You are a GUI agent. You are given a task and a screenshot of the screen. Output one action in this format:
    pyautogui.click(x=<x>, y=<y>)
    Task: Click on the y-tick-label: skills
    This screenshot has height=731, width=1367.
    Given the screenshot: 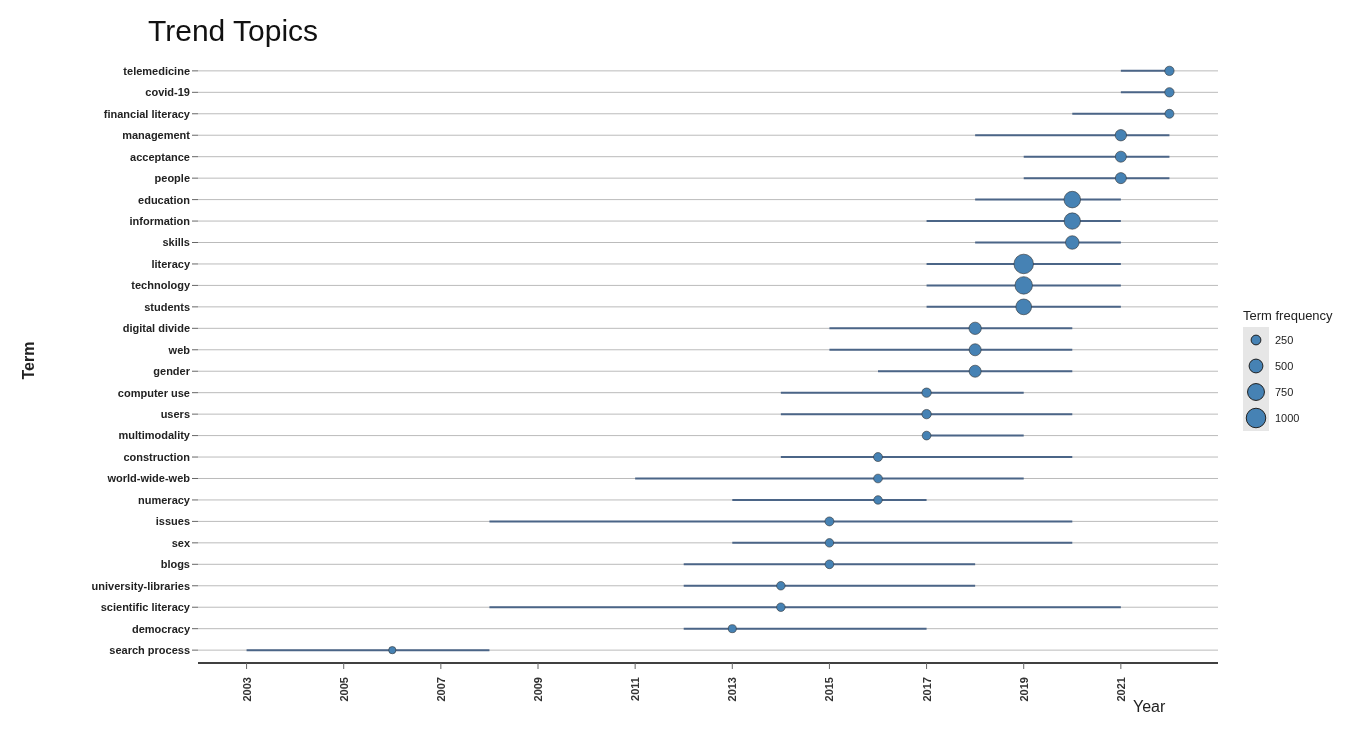 What is the action you would take?
    pyautogui.click(x=176, y=242)
    